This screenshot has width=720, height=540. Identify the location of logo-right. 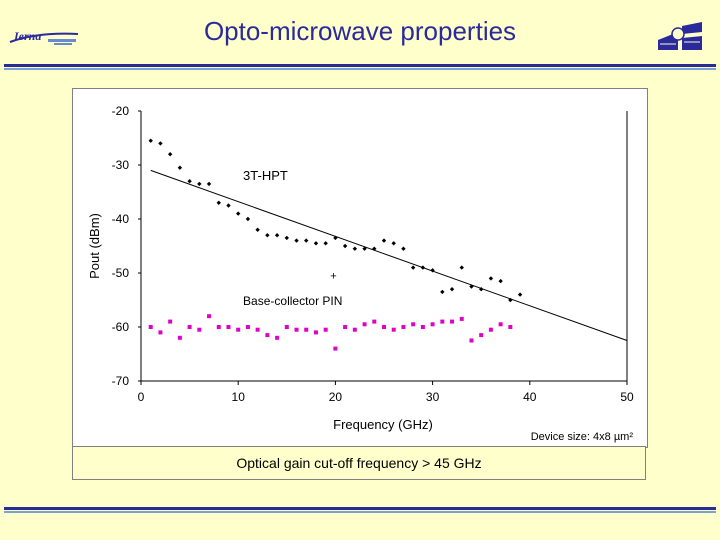
(680, 36).